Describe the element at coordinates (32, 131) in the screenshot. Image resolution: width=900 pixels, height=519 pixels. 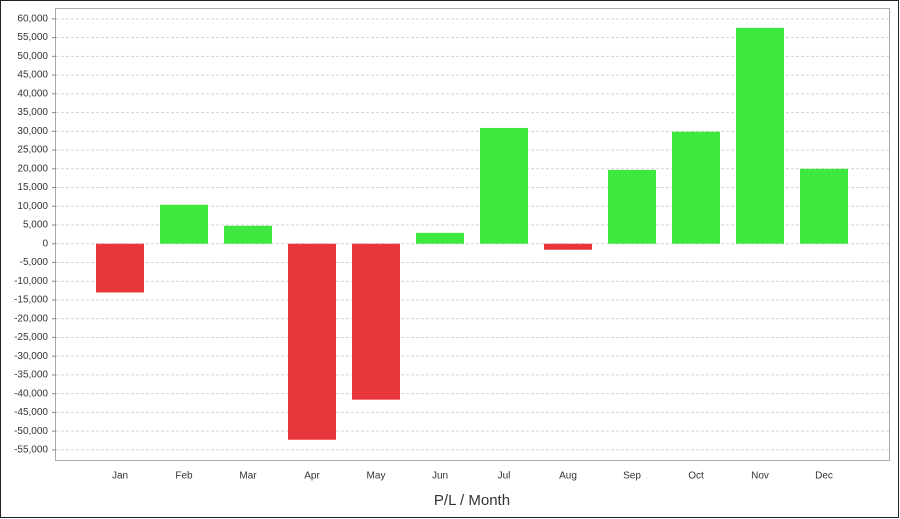
I see `y-tick-label: 30,000` at that location.